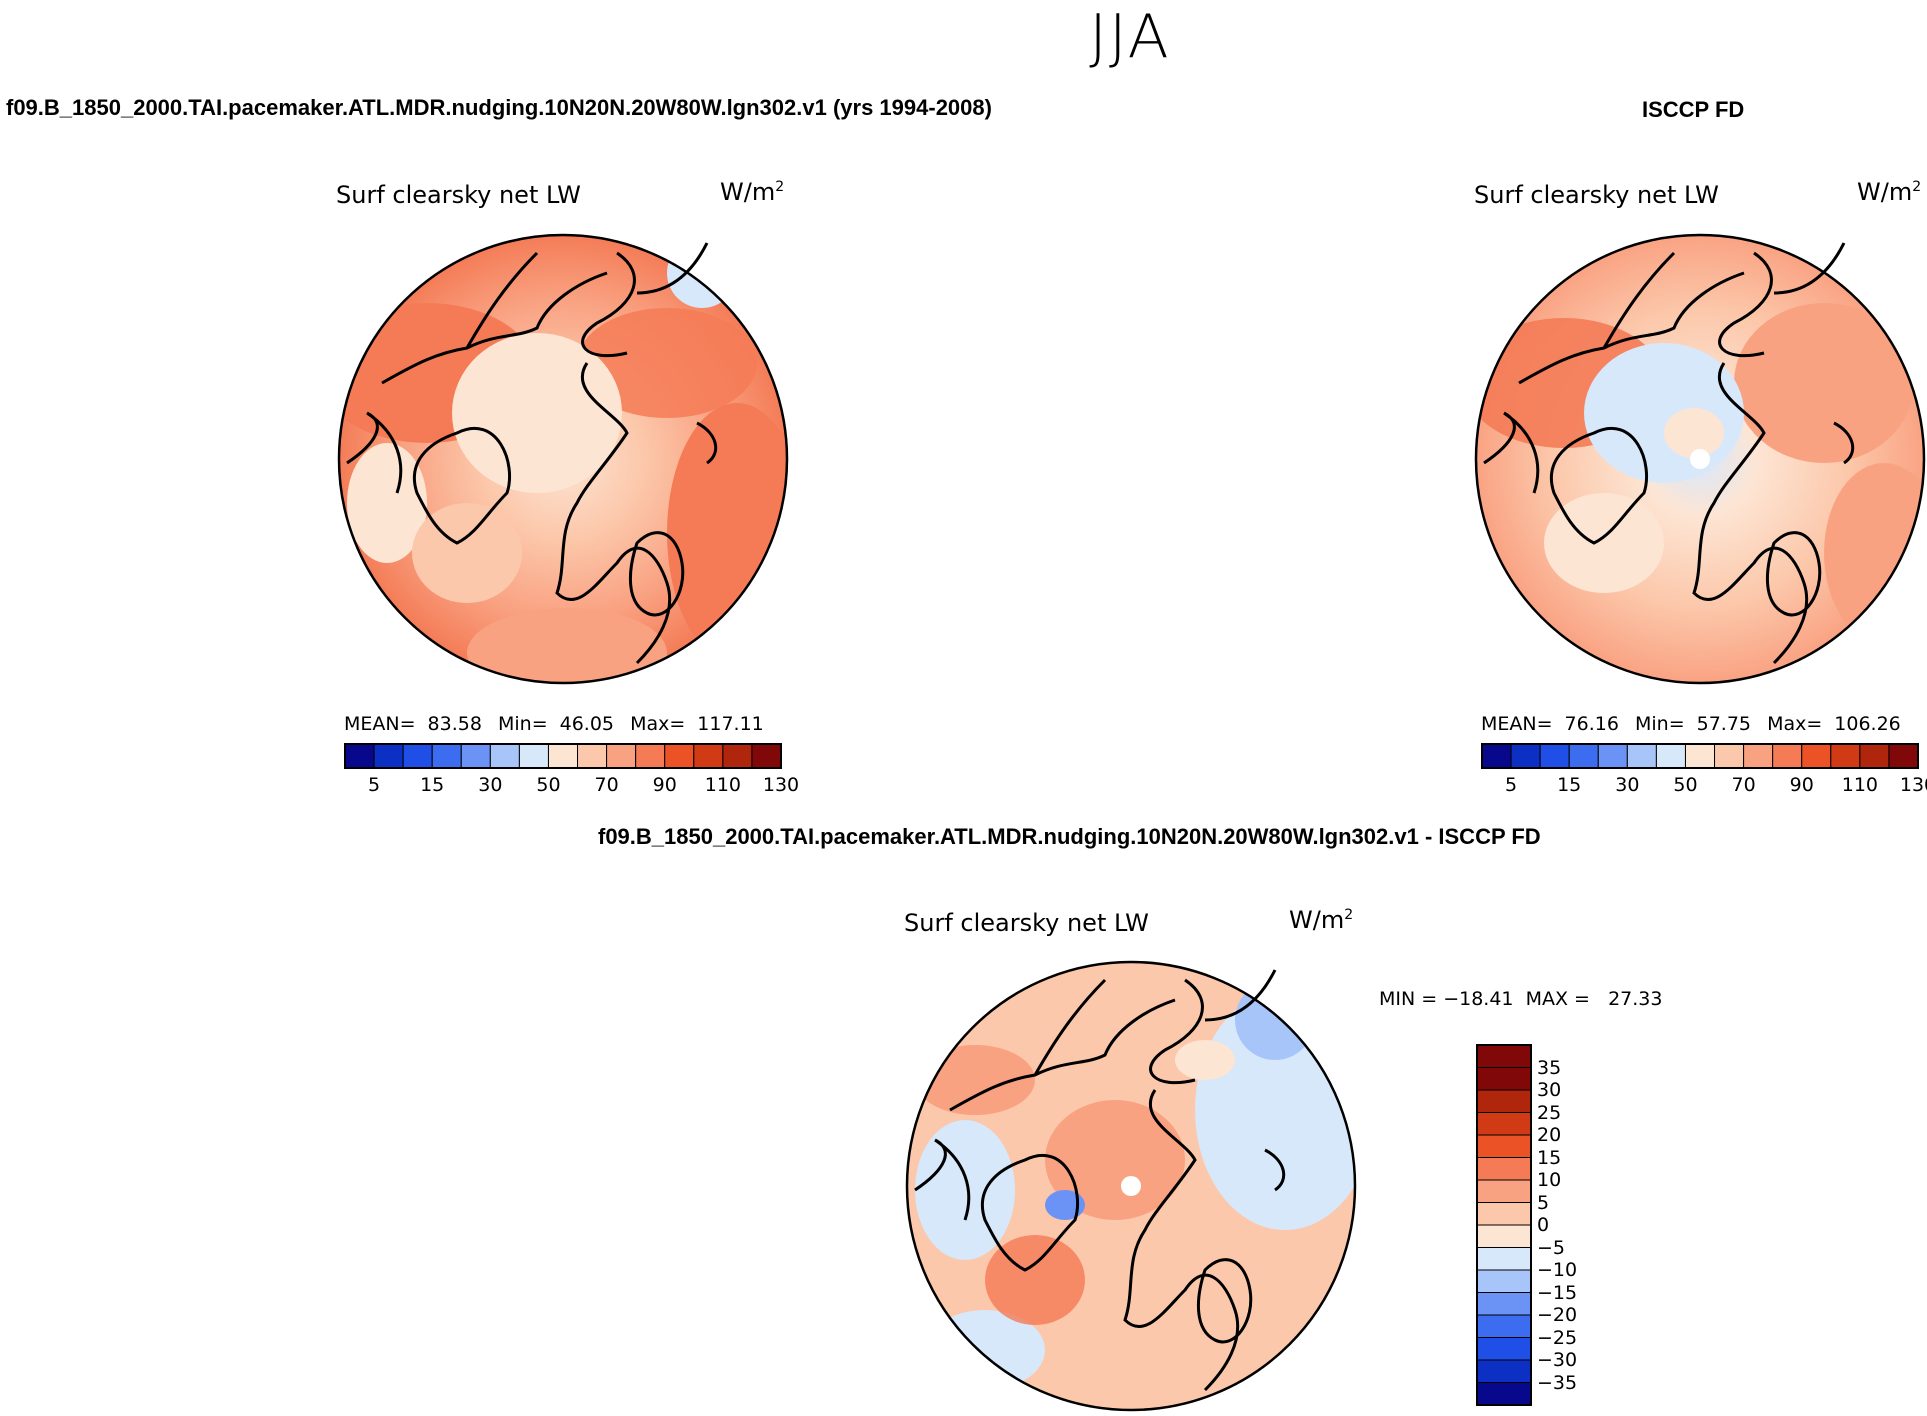  I want to click on colorbar-tick-label: −35, so click(1557, 1382).